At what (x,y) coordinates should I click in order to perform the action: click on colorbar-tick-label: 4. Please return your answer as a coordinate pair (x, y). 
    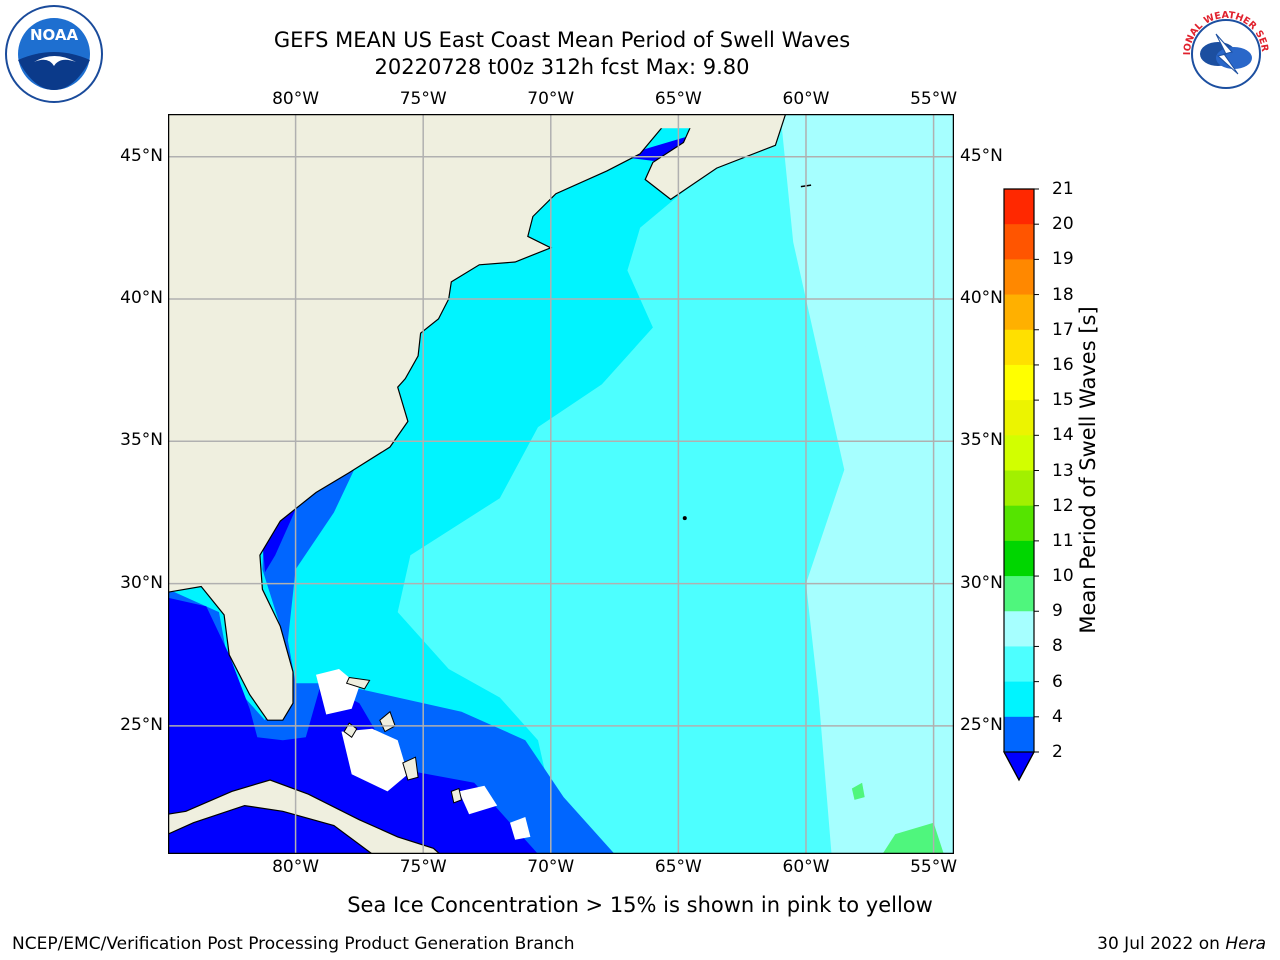
    Looking at the image, I should click on (1057, 716).